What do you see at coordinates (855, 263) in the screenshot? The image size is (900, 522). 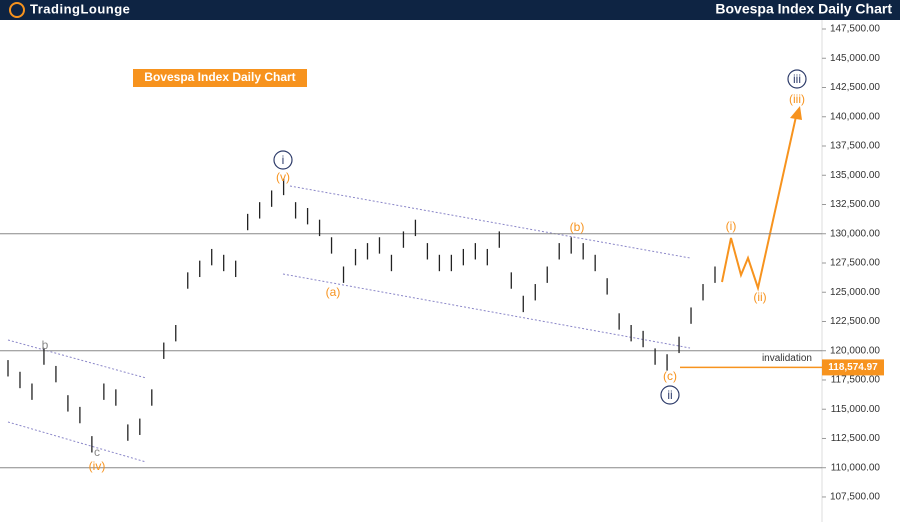 I see `y-tick-label: 127,500.00` at bounding box center [855, 263].